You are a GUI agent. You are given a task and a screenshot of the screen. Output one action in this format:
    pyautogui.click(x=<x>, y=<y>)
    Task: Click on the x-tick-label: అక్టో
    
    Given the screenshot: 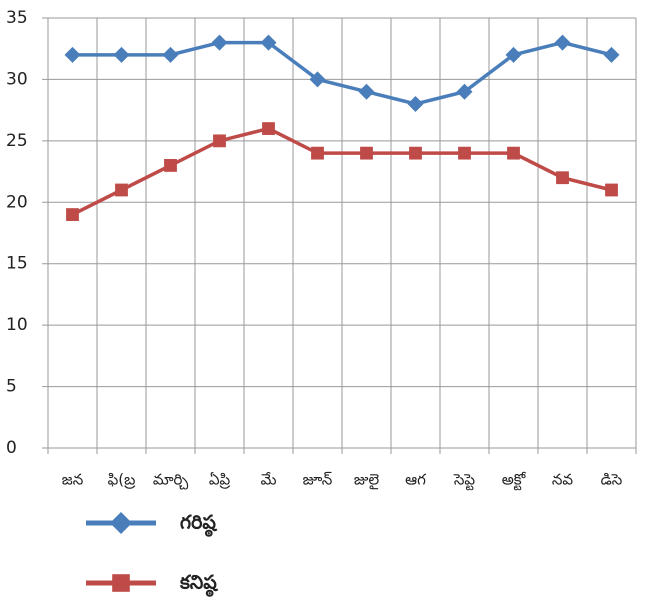 What is the action you would take?
    pyautogui.click(x=514, y=481)
    